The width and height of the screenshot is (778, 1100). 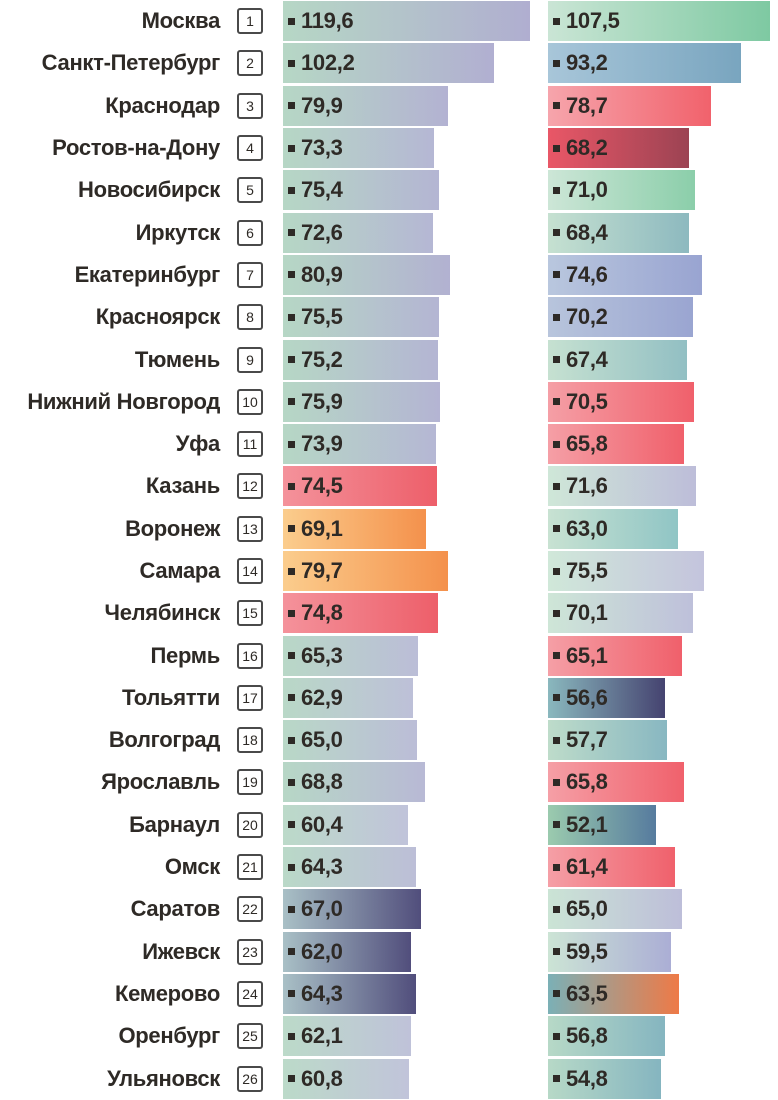 I want to click on table-row: Москва 1 119,6 107,5, so click(x=389, y=21).